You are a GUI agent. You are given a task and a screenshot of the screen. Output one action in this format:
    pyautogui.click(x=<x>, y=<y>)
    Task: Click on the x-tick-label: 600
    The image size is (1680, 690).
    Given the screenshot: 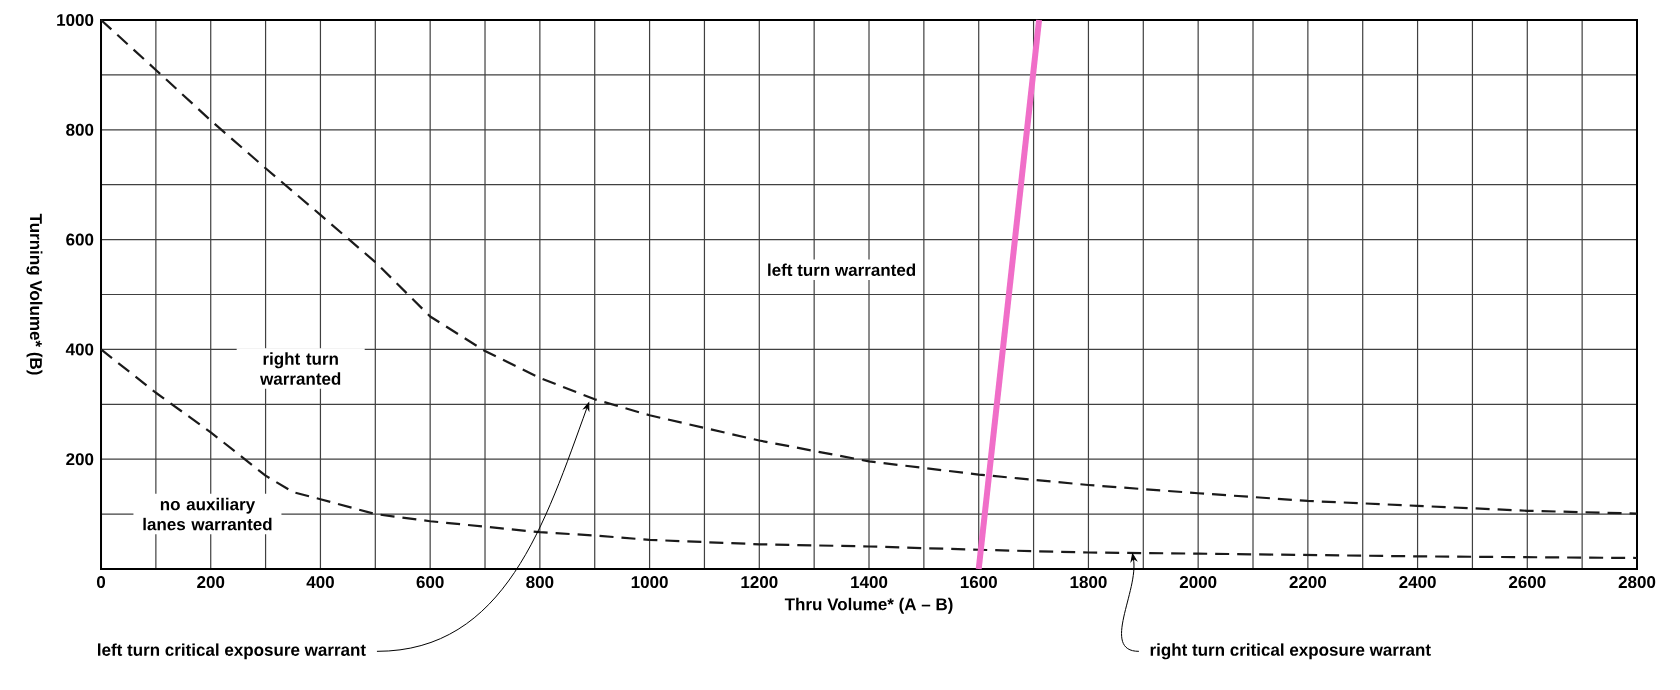 What is the action you would take?
    pyautogui.click(x=430, y=582)
    